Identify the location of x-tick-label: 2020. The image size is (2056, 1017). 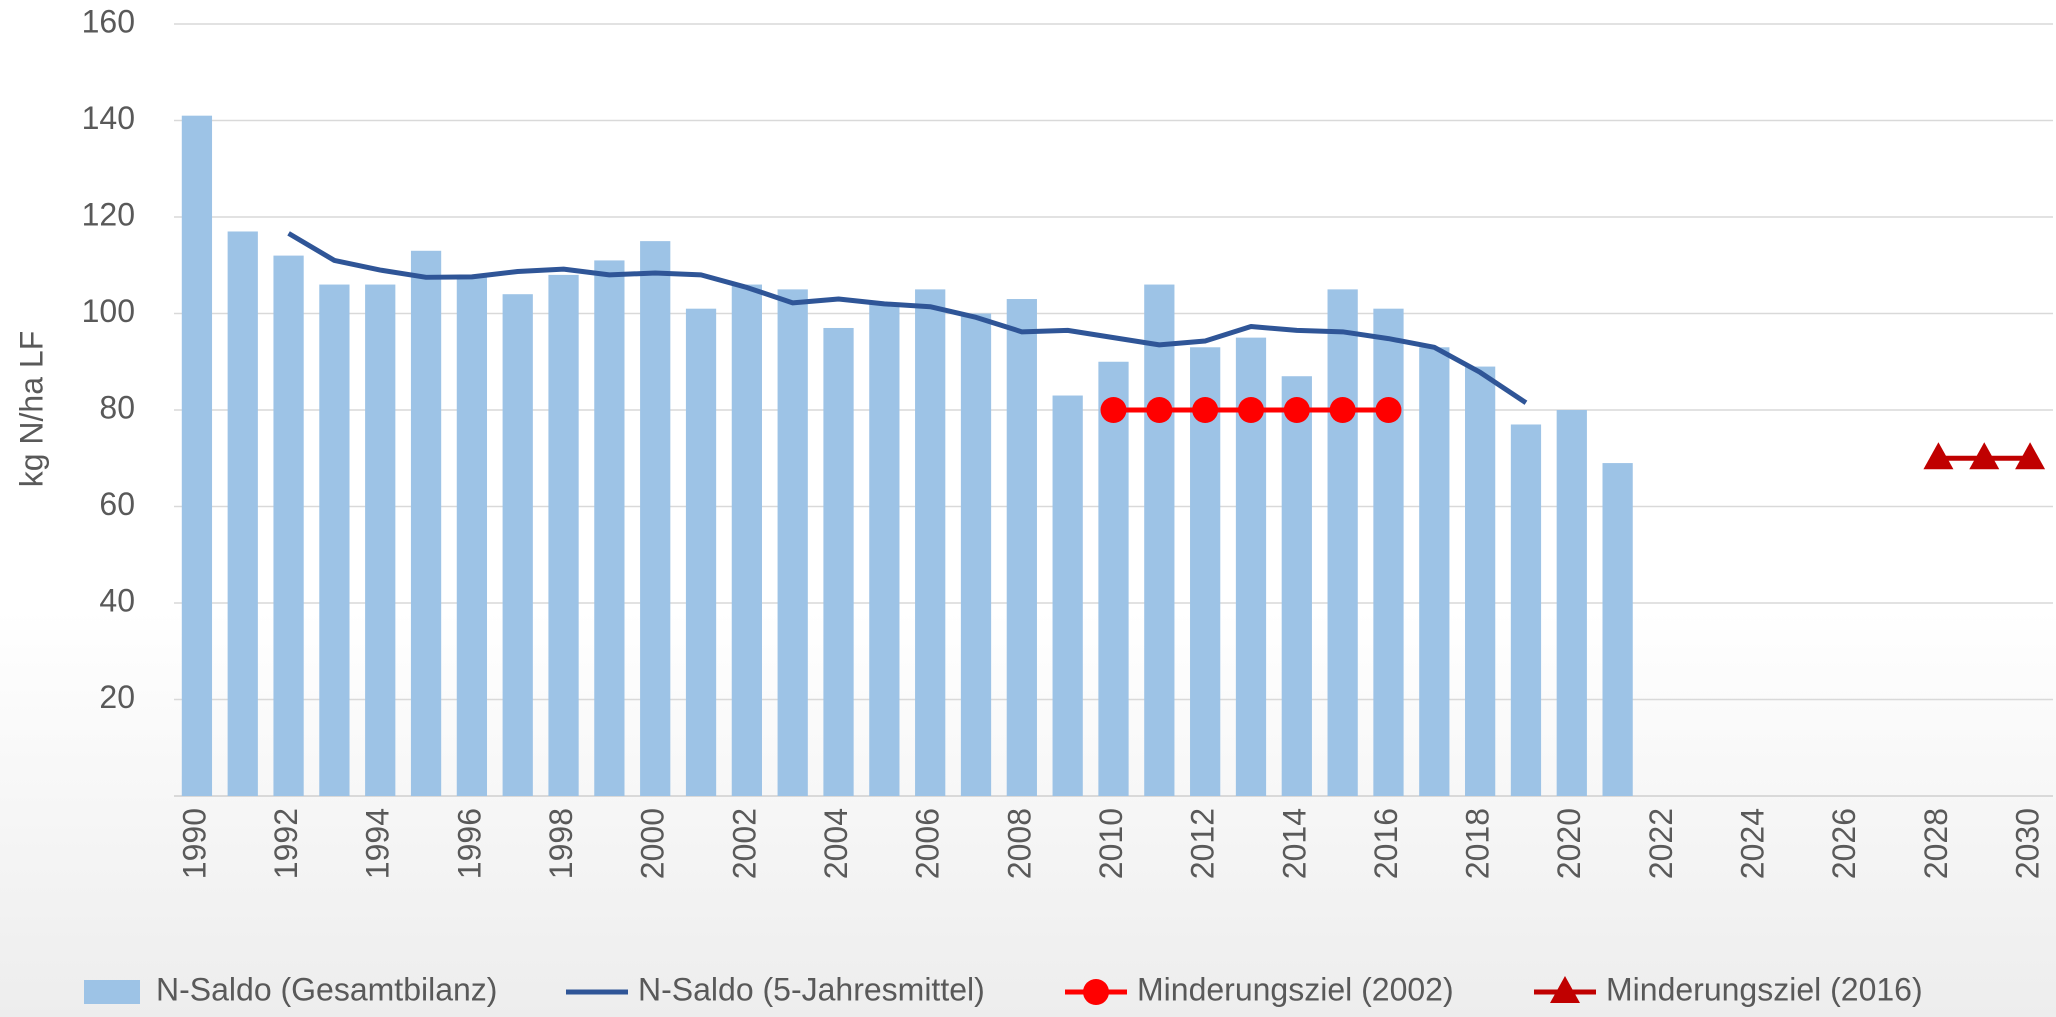
(1569, 843).